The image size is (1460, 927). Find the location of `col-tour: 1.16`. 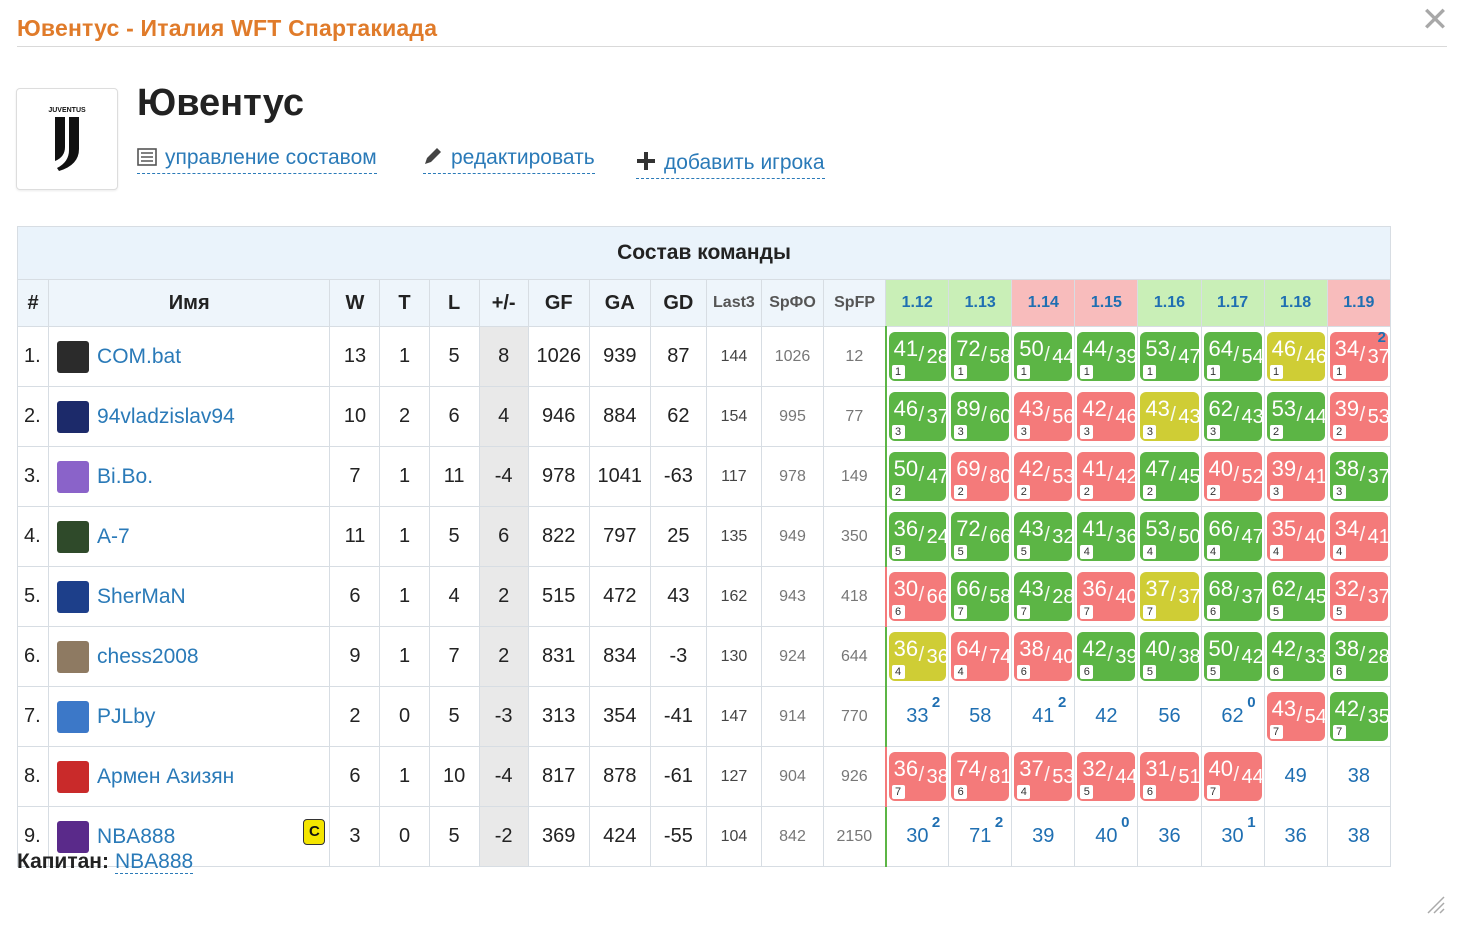

col-tour: 1.16 is located at coordinates (1169, 303).